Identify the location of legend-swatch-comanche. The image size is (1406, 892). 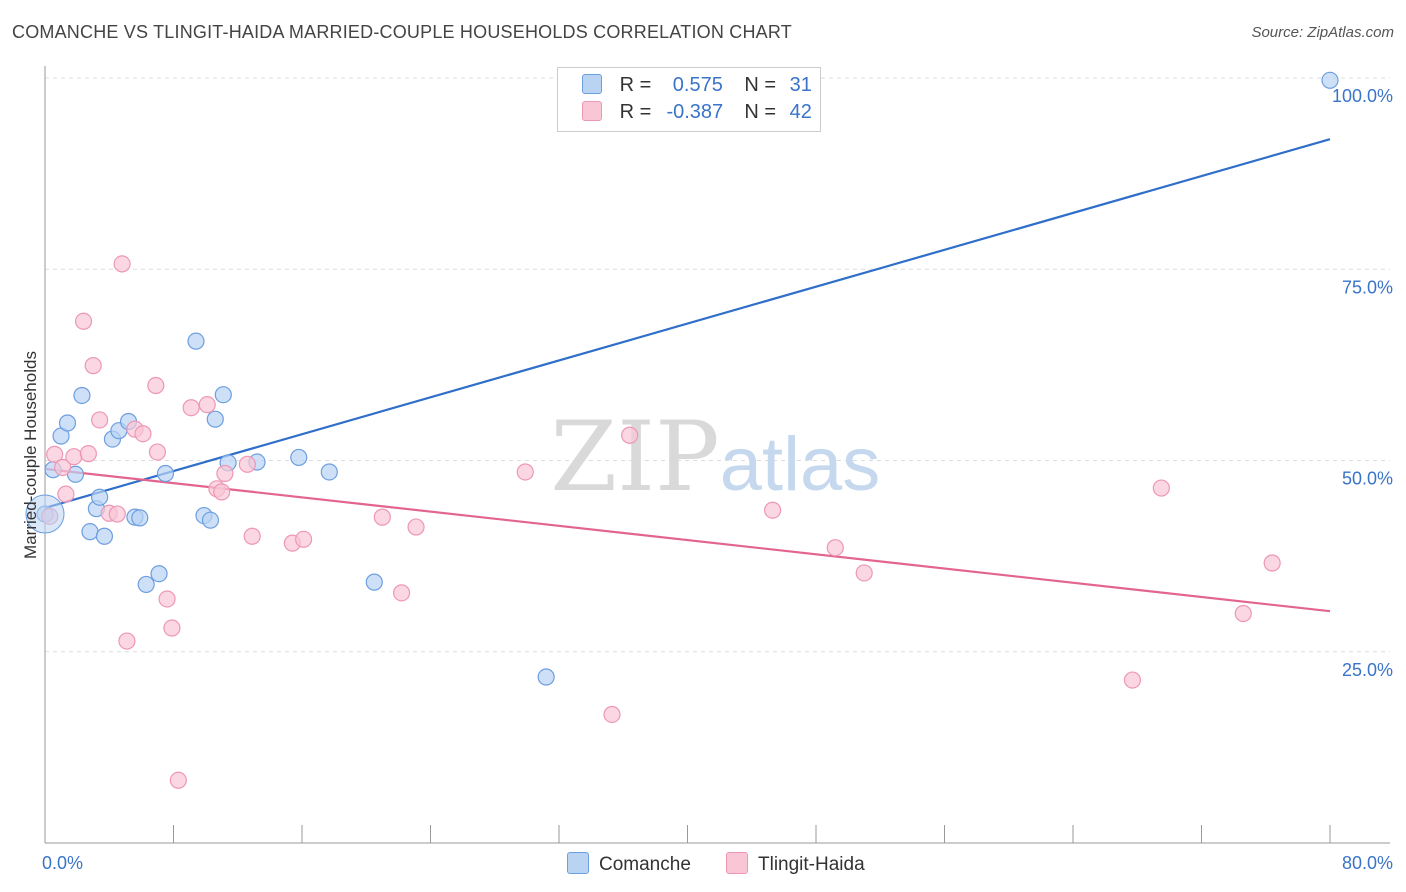
(592, 84).